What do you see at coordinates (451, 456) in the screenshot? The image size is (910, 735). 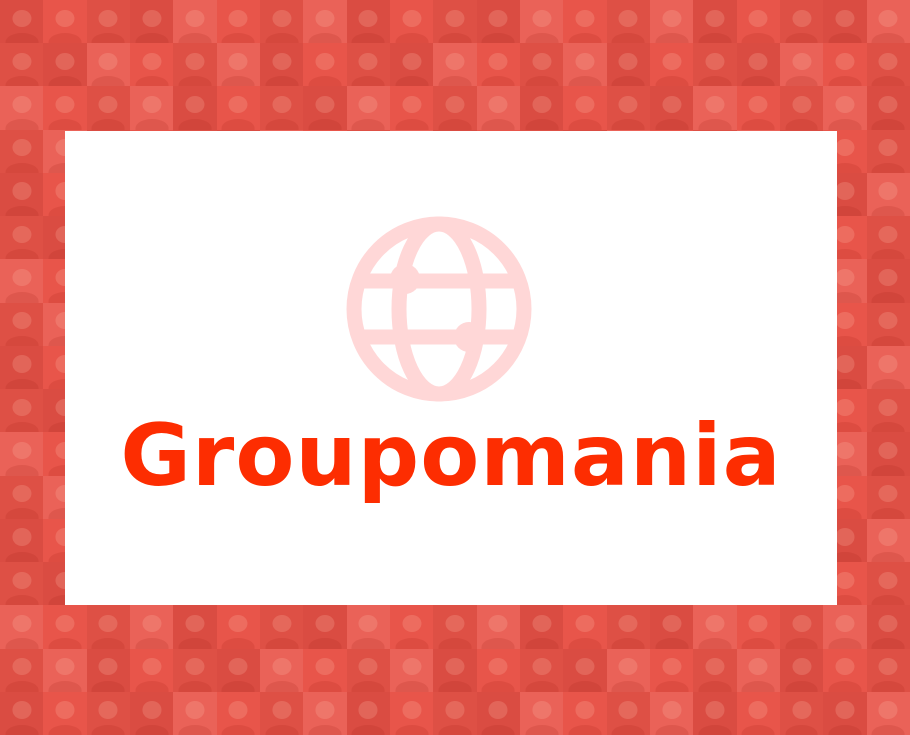 I see `brand-wordmark: Groupomania` at bounding box center [451, 456].